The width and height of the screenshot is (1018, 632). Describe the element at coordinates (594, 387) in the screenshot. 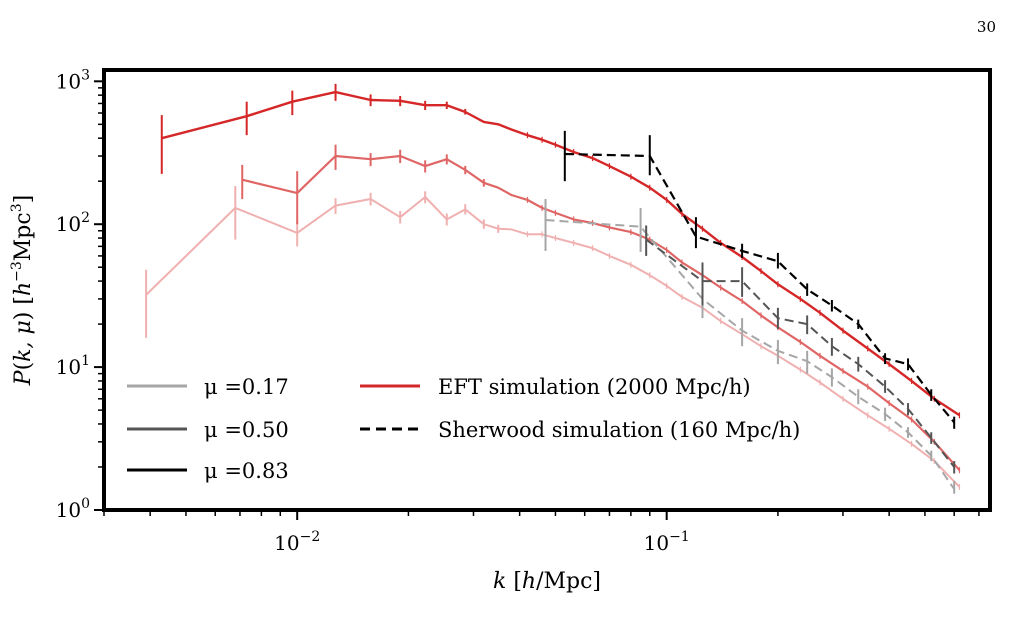

I see `legend-label-sim: EFT simulation (2000 Mpc/h)` at that location.